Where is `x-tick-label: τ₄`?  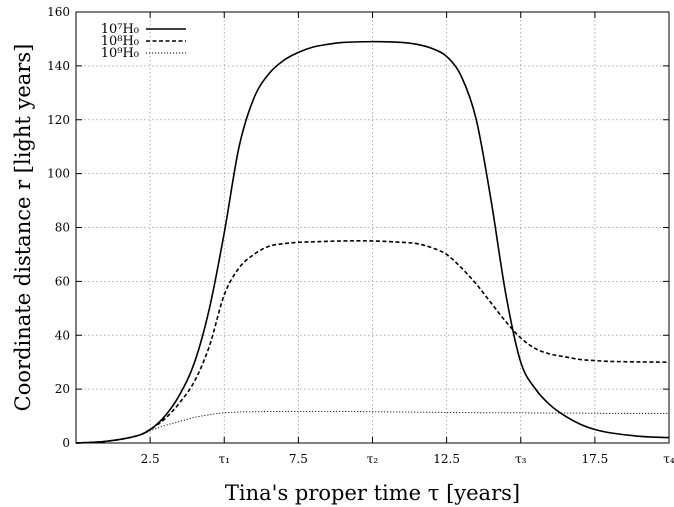 x-tick-label: τ₄ is located at coordinates (668, 459).